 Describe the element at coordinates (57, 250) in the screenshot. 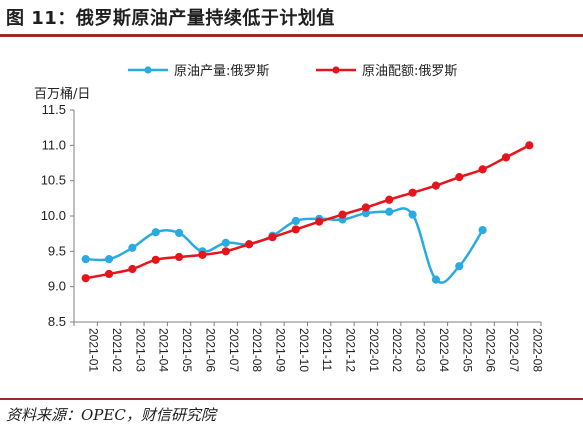

I see `y-tick-label: 9.5` at that location.